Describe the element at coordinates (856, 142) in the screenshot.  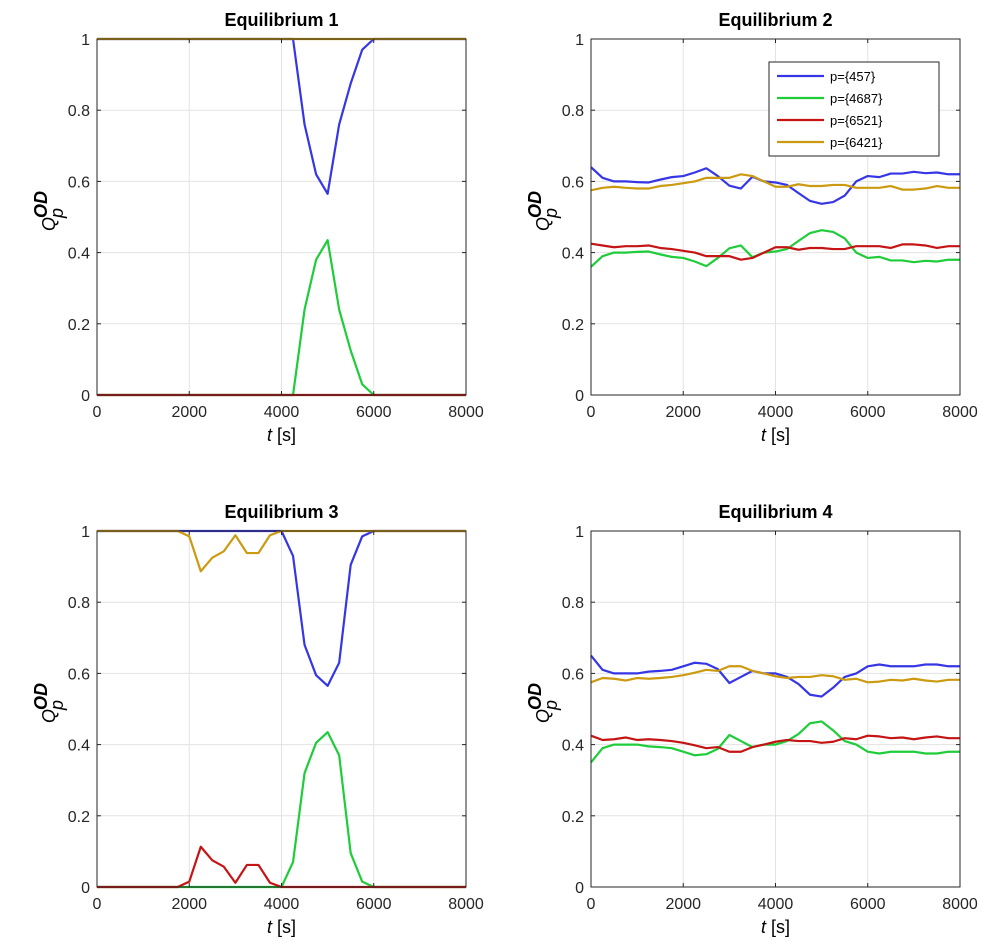
I see `legend-entry: p={6421}` at that location.